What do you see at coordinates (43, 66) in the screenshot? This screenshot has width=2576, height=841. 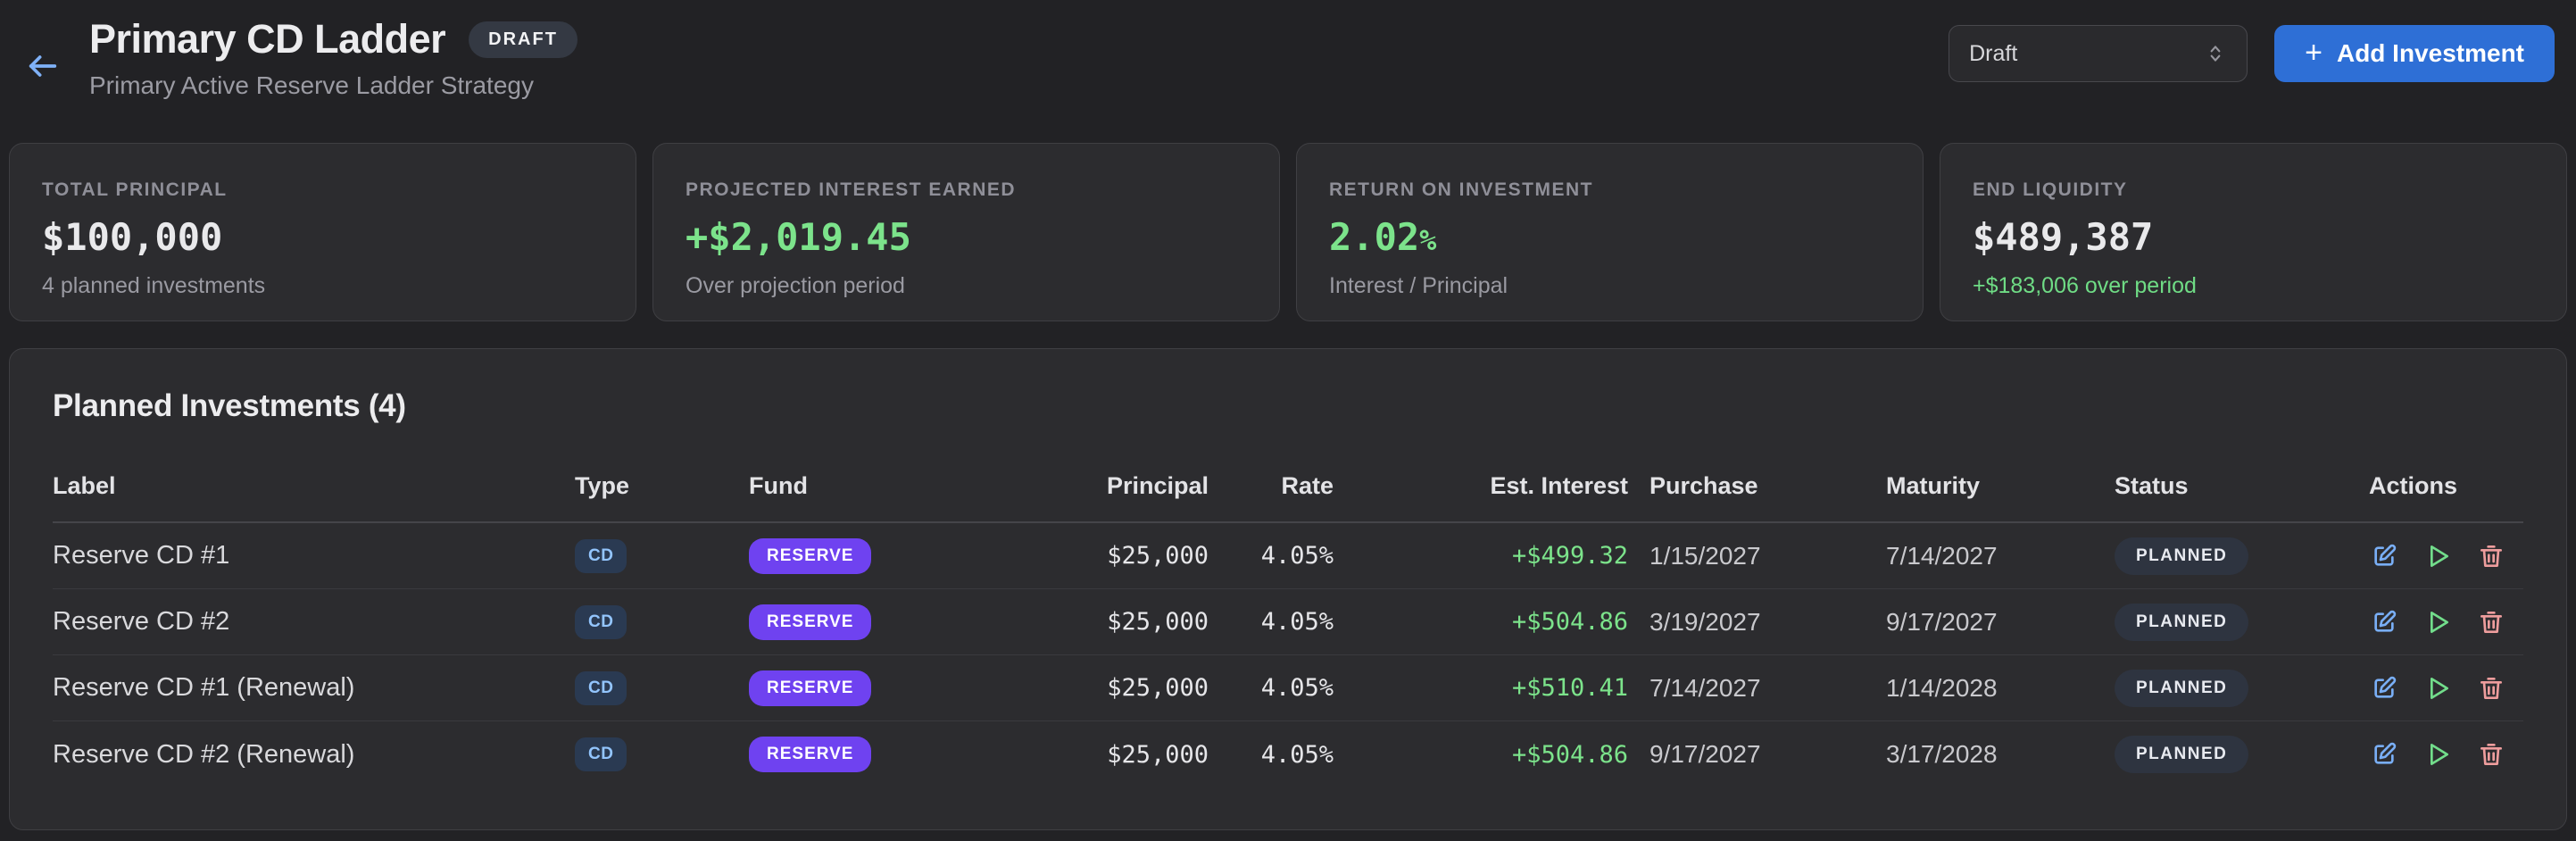 I see `back-button` at bounding box center [43, 66].